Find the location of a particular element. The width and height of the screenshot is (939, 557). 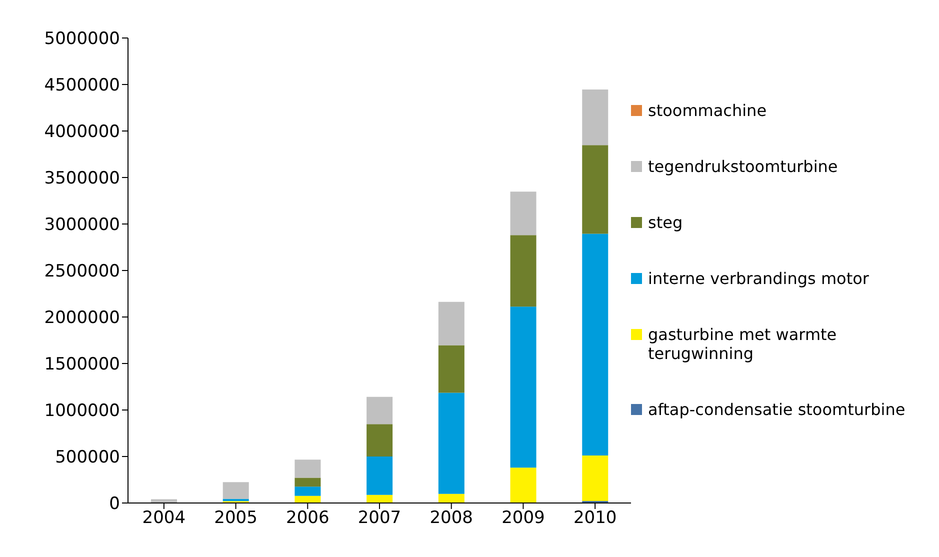

y-tick-label: 500000 is located at coordinates (87, 458).